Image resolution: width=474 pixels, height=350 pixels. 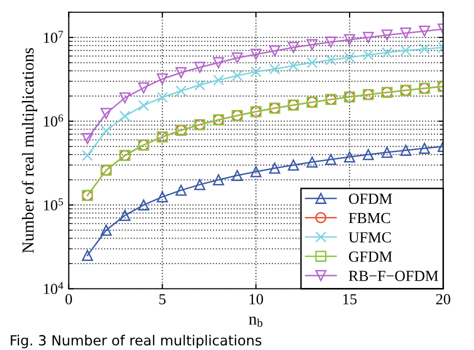 What do you see at coordinates (68, 299) in the screenshot?
I see `x-tick-label: 0` at bounding box center [68, 299].